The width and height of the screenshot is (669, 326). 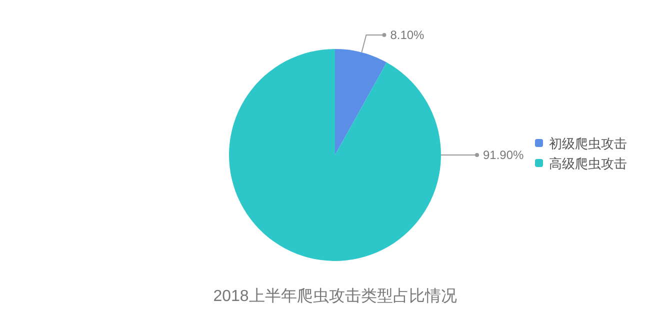 I want to click on legend-label: 高级爬虫攻击, so click(x=588, y=163).